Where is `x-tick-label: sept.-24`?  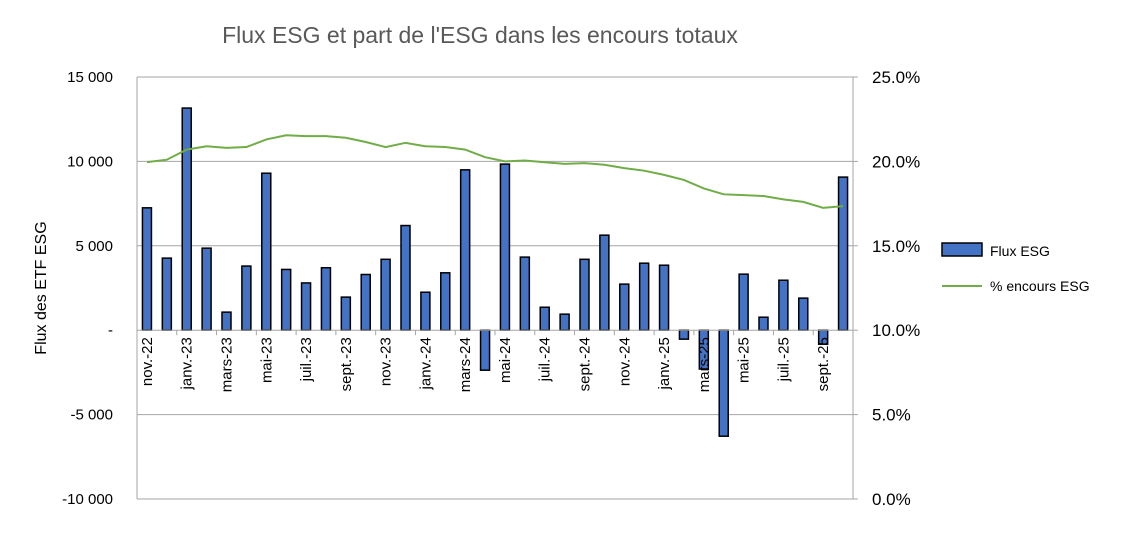
x-tick-label: sept.-24 is located at coordinates (585, 364).